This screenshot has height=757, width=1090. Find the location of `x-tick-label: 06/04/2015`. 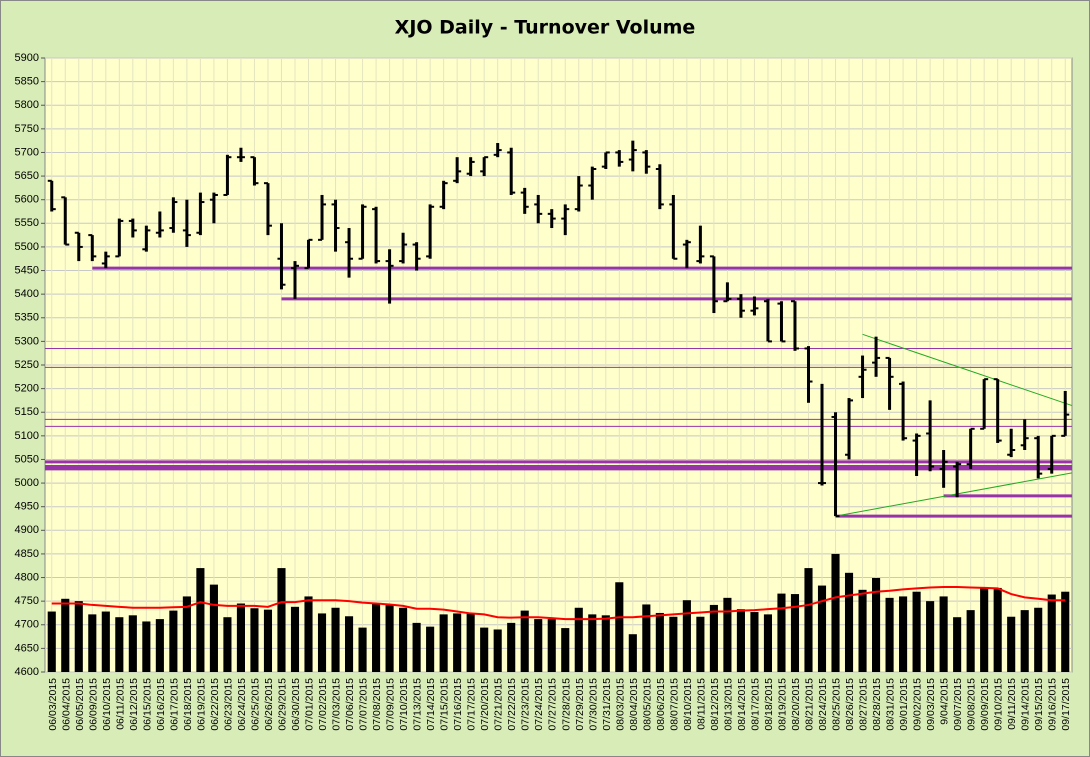

x-tick-label: 06/04/2015 is located at coordinates (66, 704).